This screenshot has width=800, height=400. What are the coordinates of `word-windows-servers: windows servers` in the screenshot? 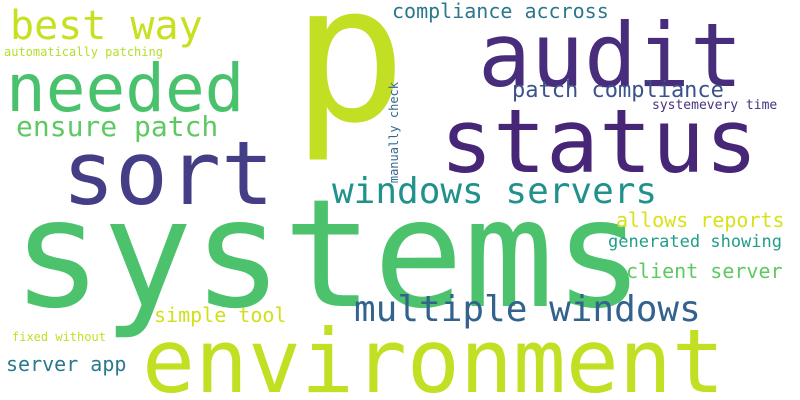 It's located at (495, 191).